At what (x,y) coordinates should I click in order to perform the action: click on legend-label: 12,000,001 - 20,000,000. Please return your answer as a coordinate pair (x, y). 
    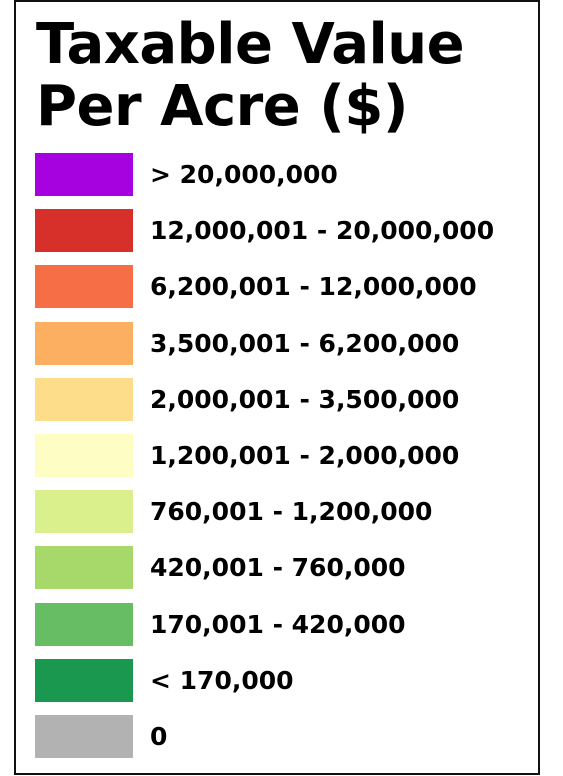
    Looking at the image, I should click on (322, 231).